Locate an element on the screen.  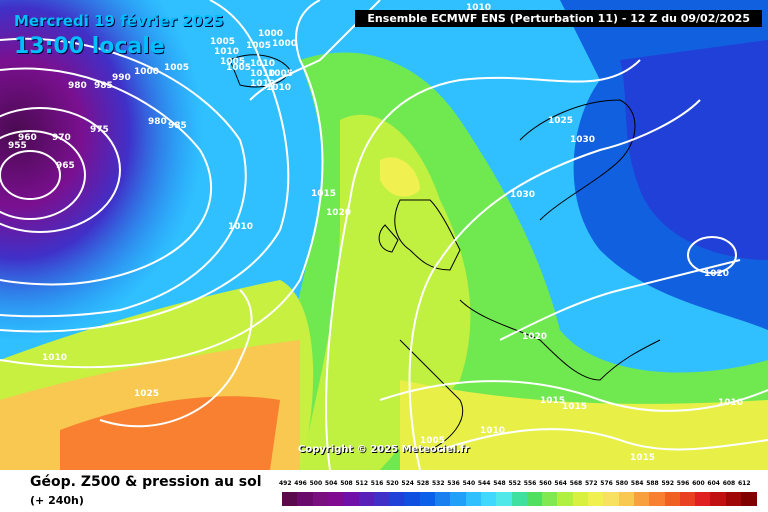
pressure-label: 980 is located at coordinates (77, 86).